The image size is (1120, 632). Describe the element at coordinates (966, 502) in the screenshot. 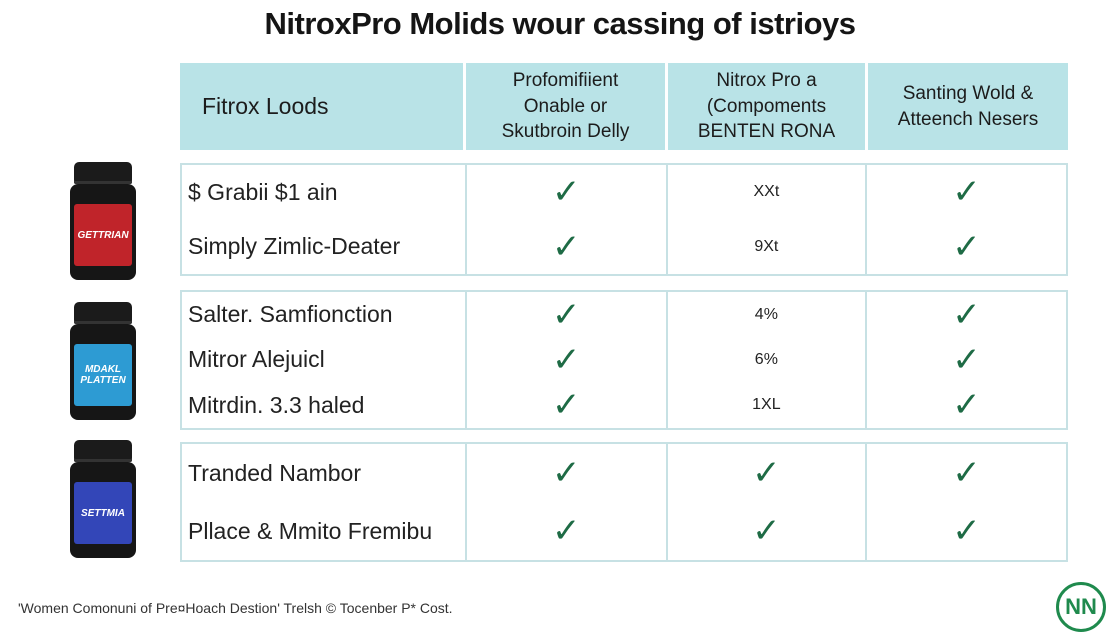

I see `group-3-col4: ✓ ✓` at that location.